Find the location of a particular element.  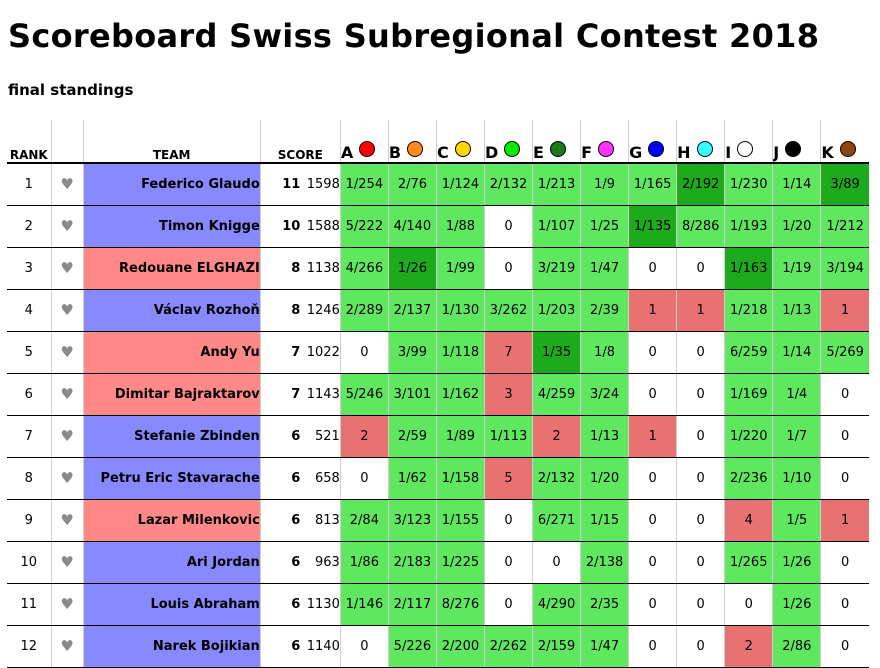

rank-cell: 6 is located at coordinates (29, 394).